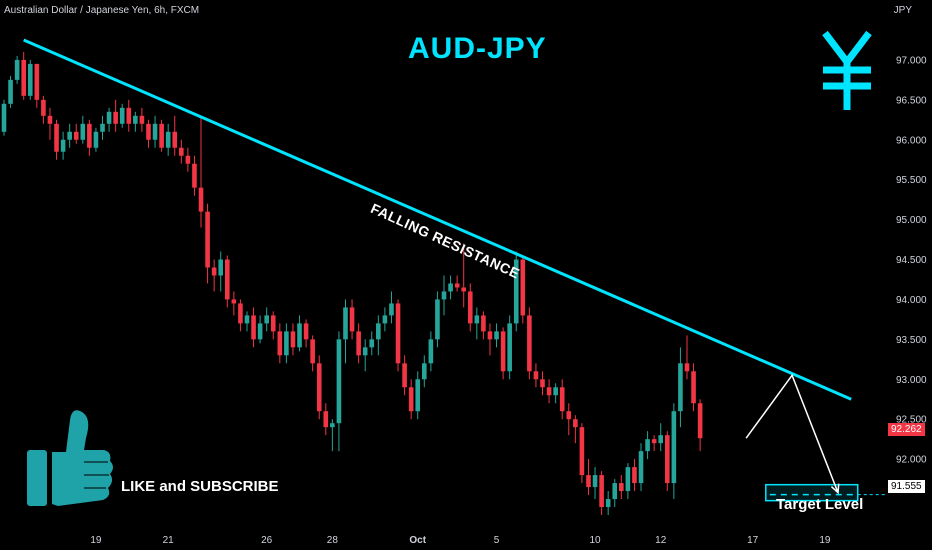  Describe the element at coordinates (906, 429) in the screenshot. I see `last-price-badge: 92.262` at that location.